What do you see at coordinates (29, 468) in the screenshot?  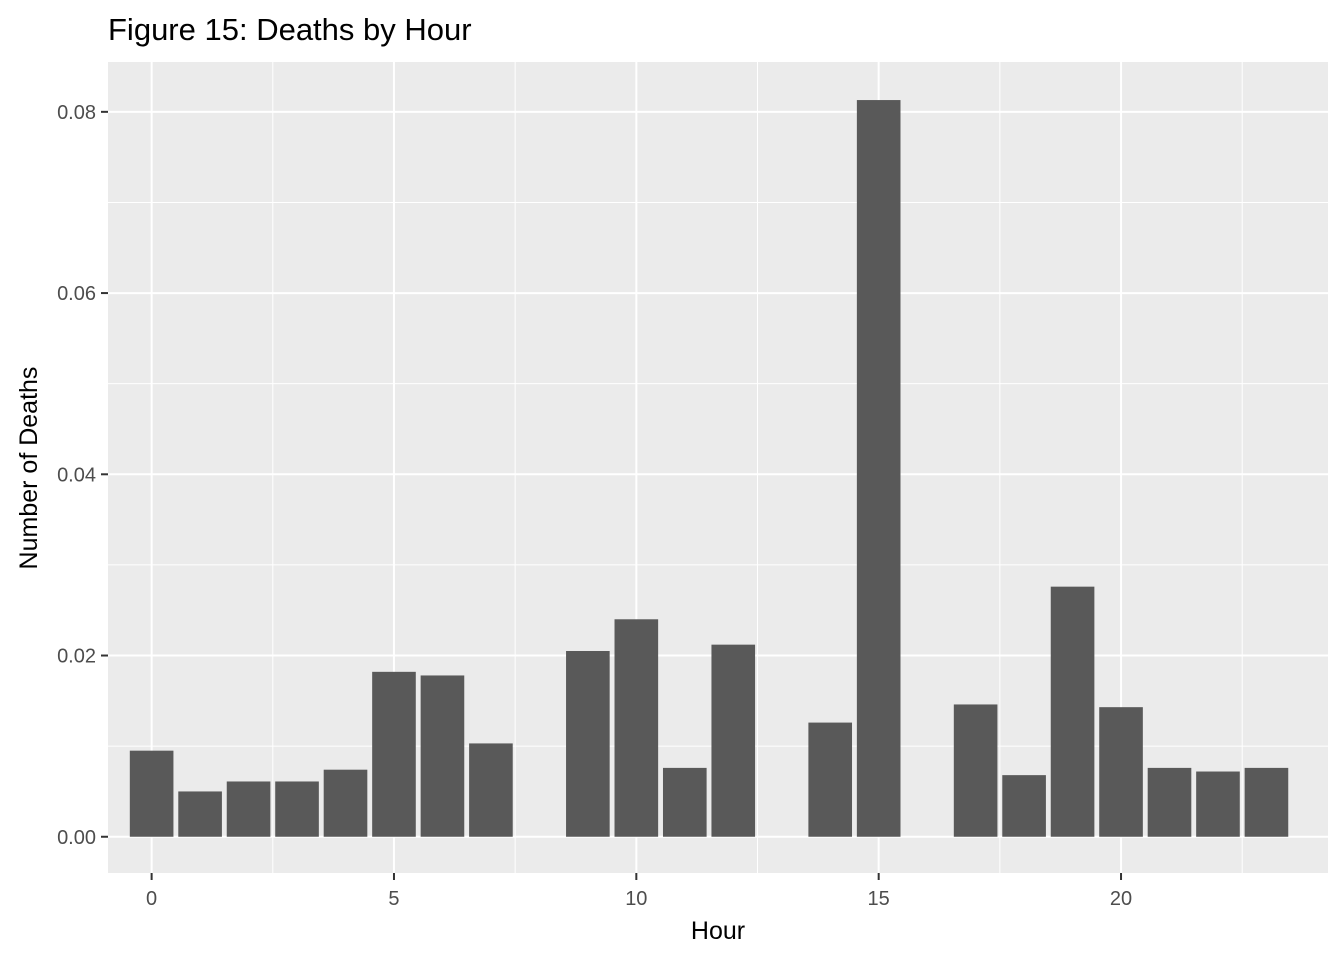 I see `y-axis-title: Number of Deaths` at bounding box center [29, 468].